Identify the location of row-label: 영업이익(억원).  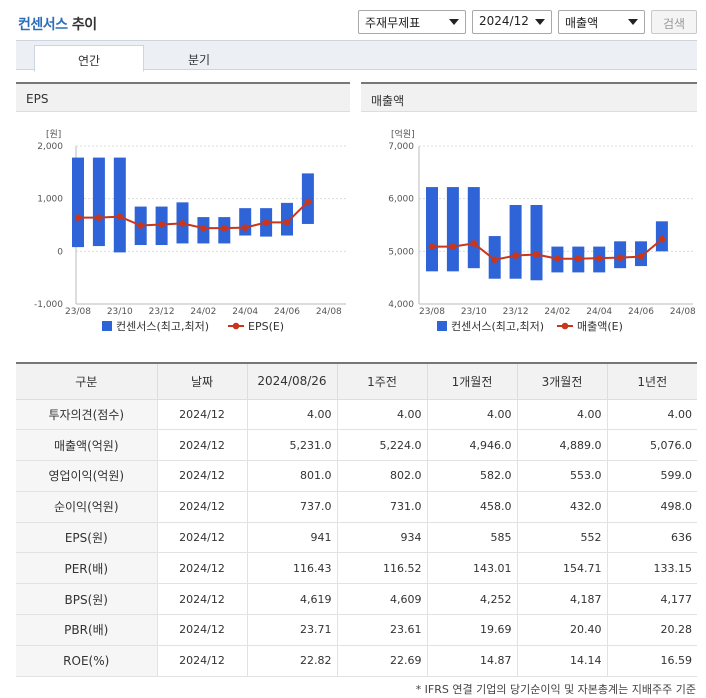
(87, 476).